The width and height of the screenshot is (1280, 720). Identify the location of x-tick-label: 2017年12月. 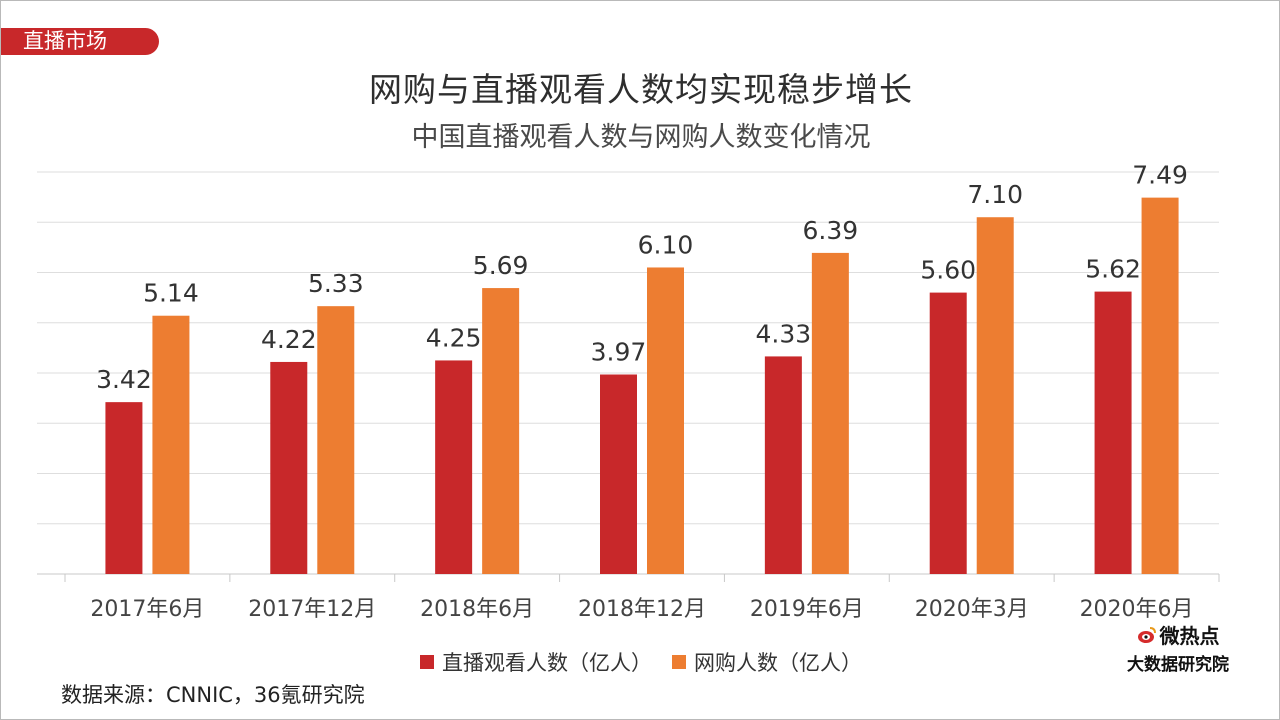
(312, 609).